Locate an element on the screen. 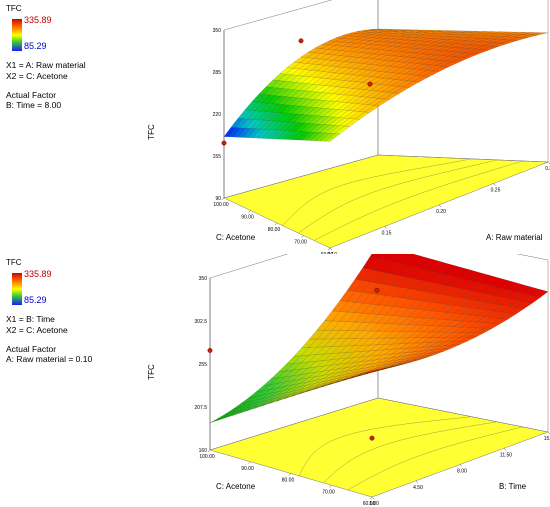 Image resolution: width=550 pixels, height=507 pixels. z-tick-label: 207.5 is located at coordinates (200, 408).